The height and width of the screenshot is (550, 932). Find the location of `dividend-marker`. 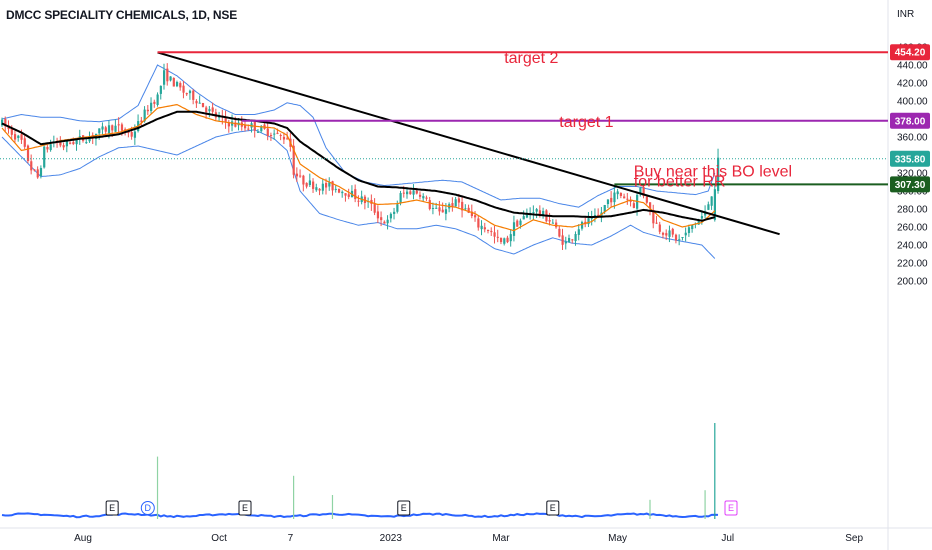

dividend-marker is located at coordinates (147, 508).